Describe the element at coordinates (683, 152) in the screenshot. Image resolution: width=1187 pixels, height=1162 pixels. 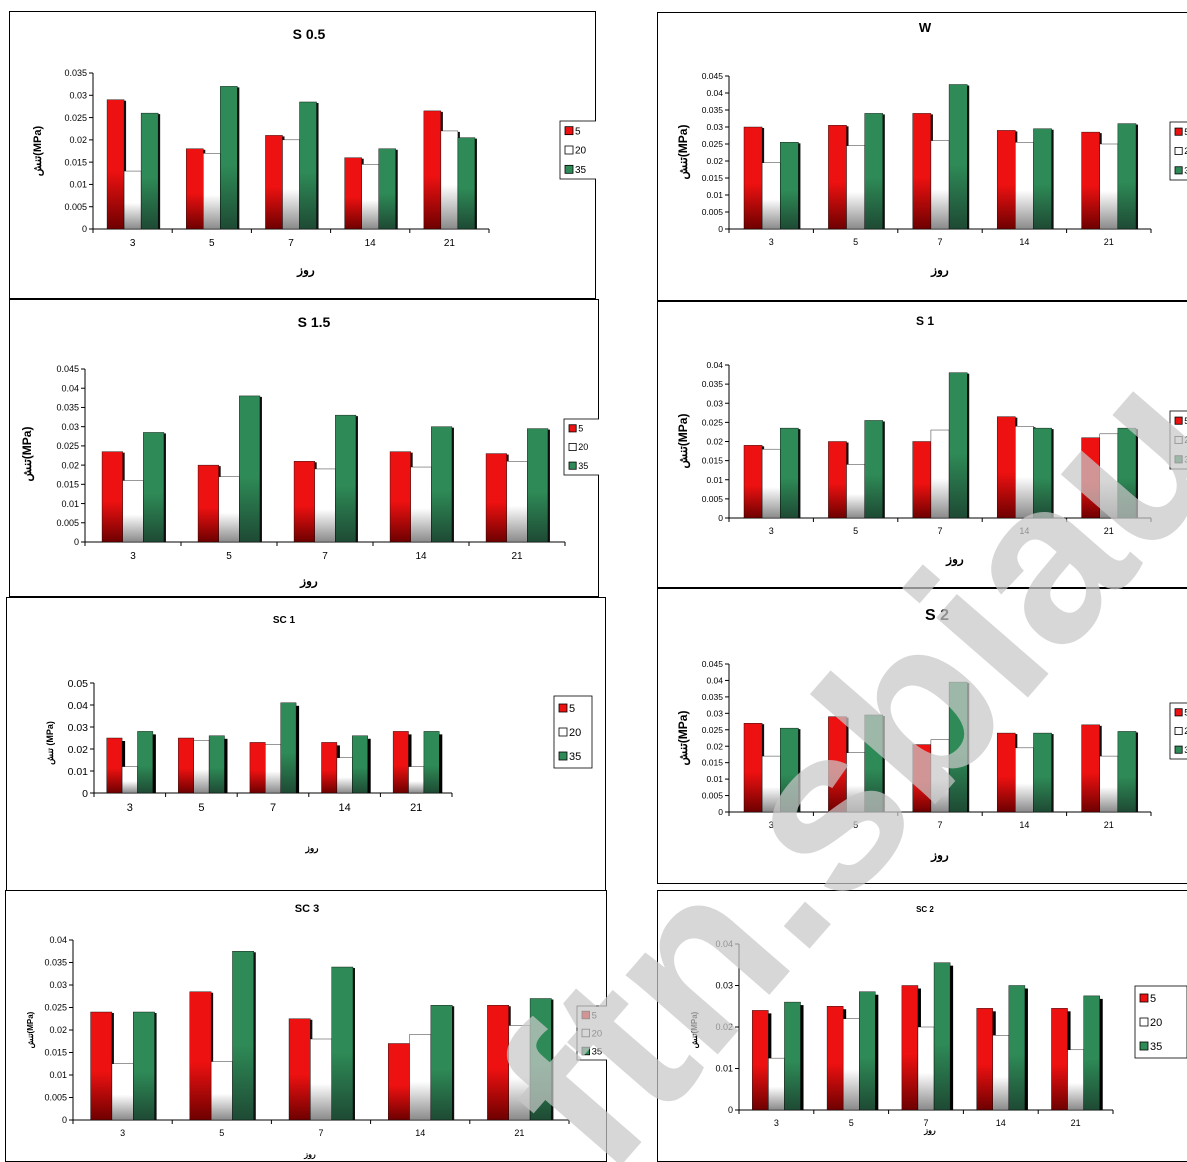
I see `y-axis-label: تنش(MPa)` at that location.